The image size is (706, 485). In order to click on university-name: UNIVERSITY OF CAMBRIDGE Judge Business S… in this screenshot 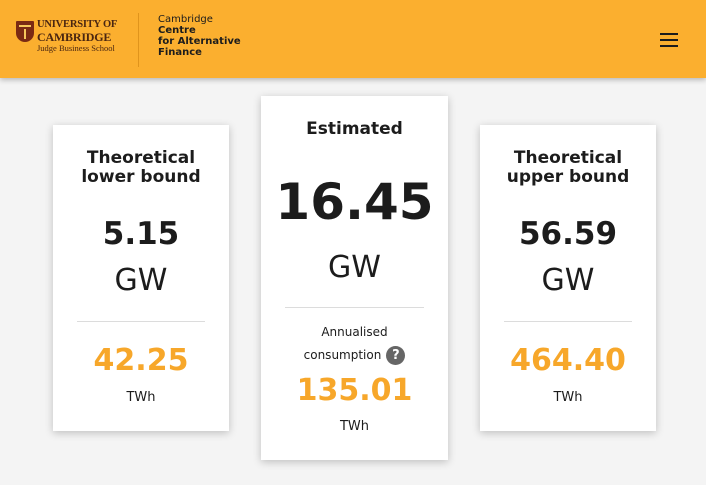, I will do `click(78, 36)`.